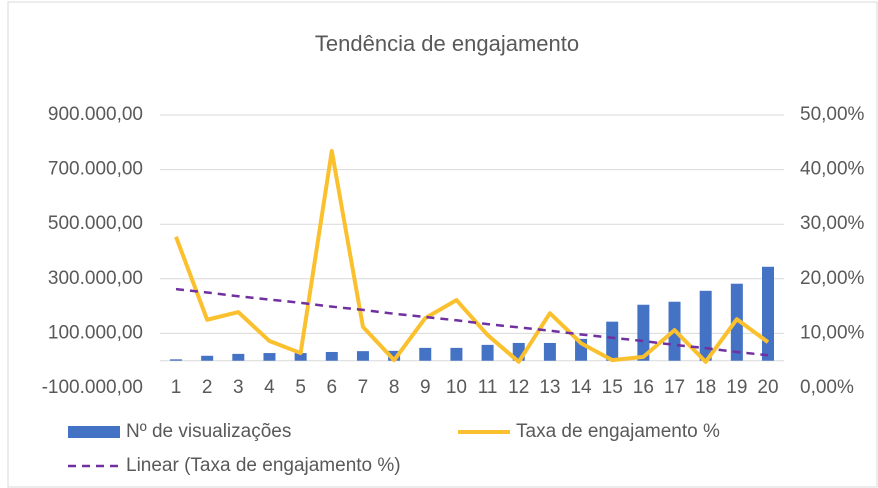 This screenshot has height=488, width=878. What do you see at coordinates (832, 114) in the screenshot?
I see `y2-tick-label: 50,00%` at bounding box center [832, 114].